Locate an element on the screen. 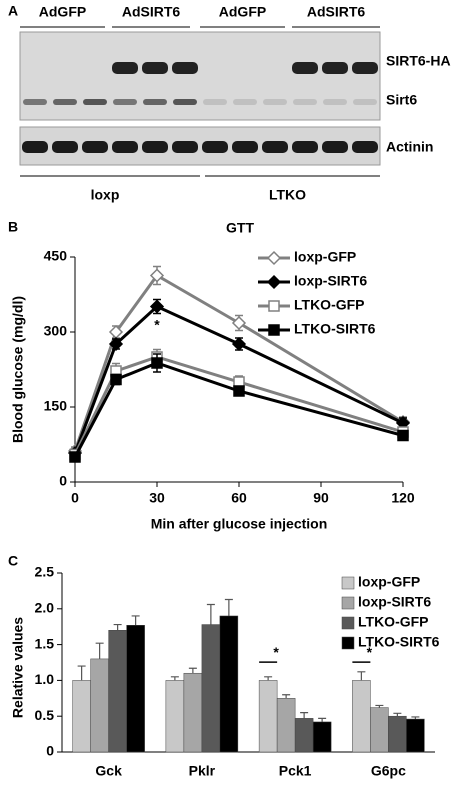 The image size is (474, 787). x-tick-label: 90 is located at coordinates (321, 498).